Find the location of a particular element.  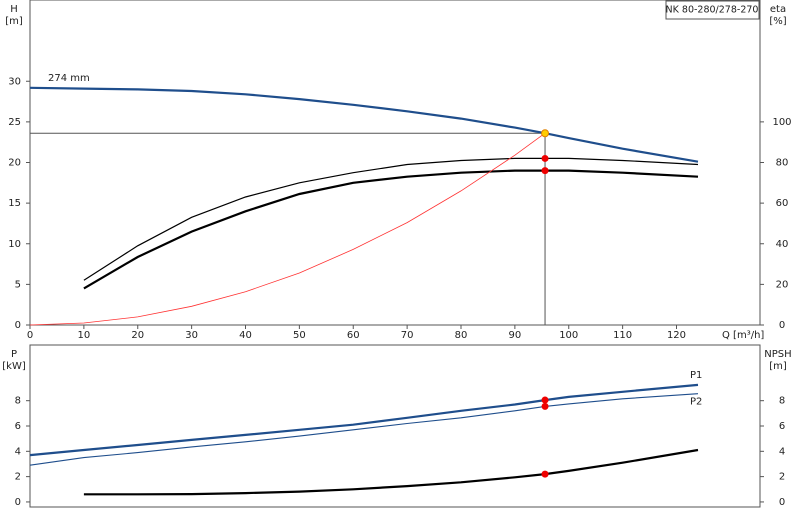

x-axis-label: Q [m³/h] is located at coordinates (743, 335).